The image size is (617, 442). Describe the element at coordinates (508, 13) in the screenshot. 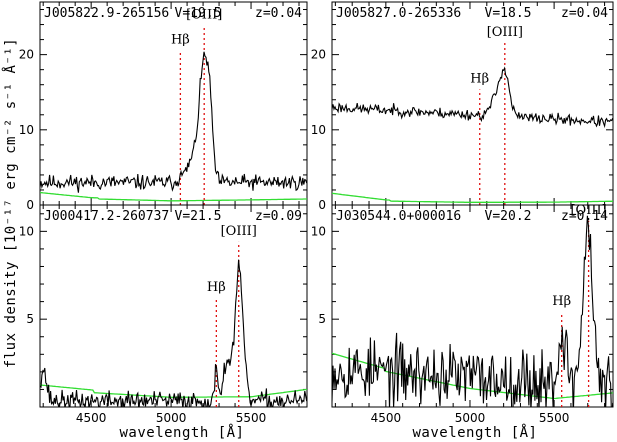

I see `magnitude-label: V=18.5` at that location.